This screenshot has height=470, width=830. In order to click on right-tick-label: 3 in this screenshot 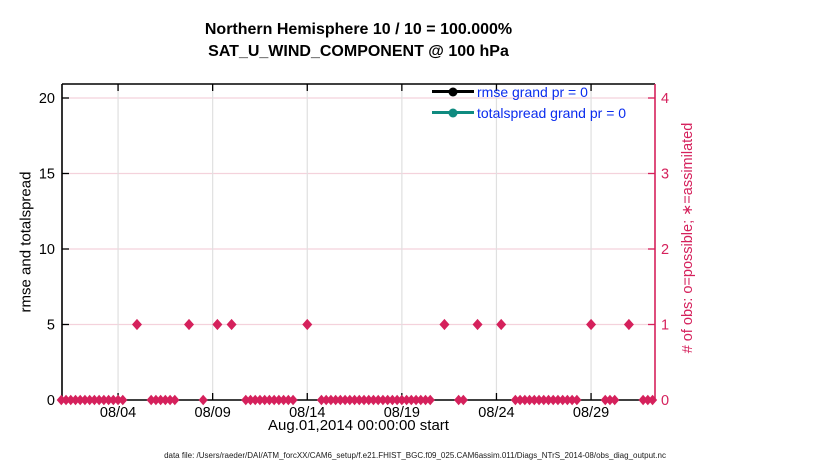, I will do `click(665, 175)`.